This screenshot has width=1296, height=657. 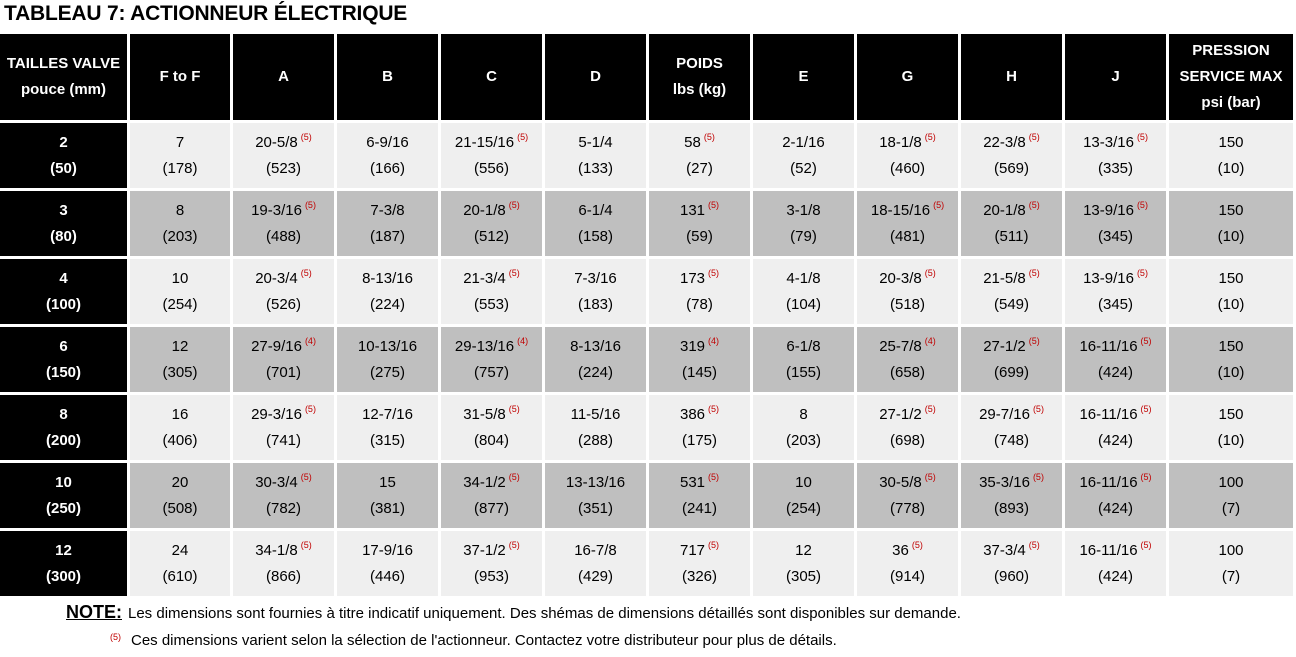 I want to click on cell-inch-value: 29-13/16, so click(x=484, y=346).